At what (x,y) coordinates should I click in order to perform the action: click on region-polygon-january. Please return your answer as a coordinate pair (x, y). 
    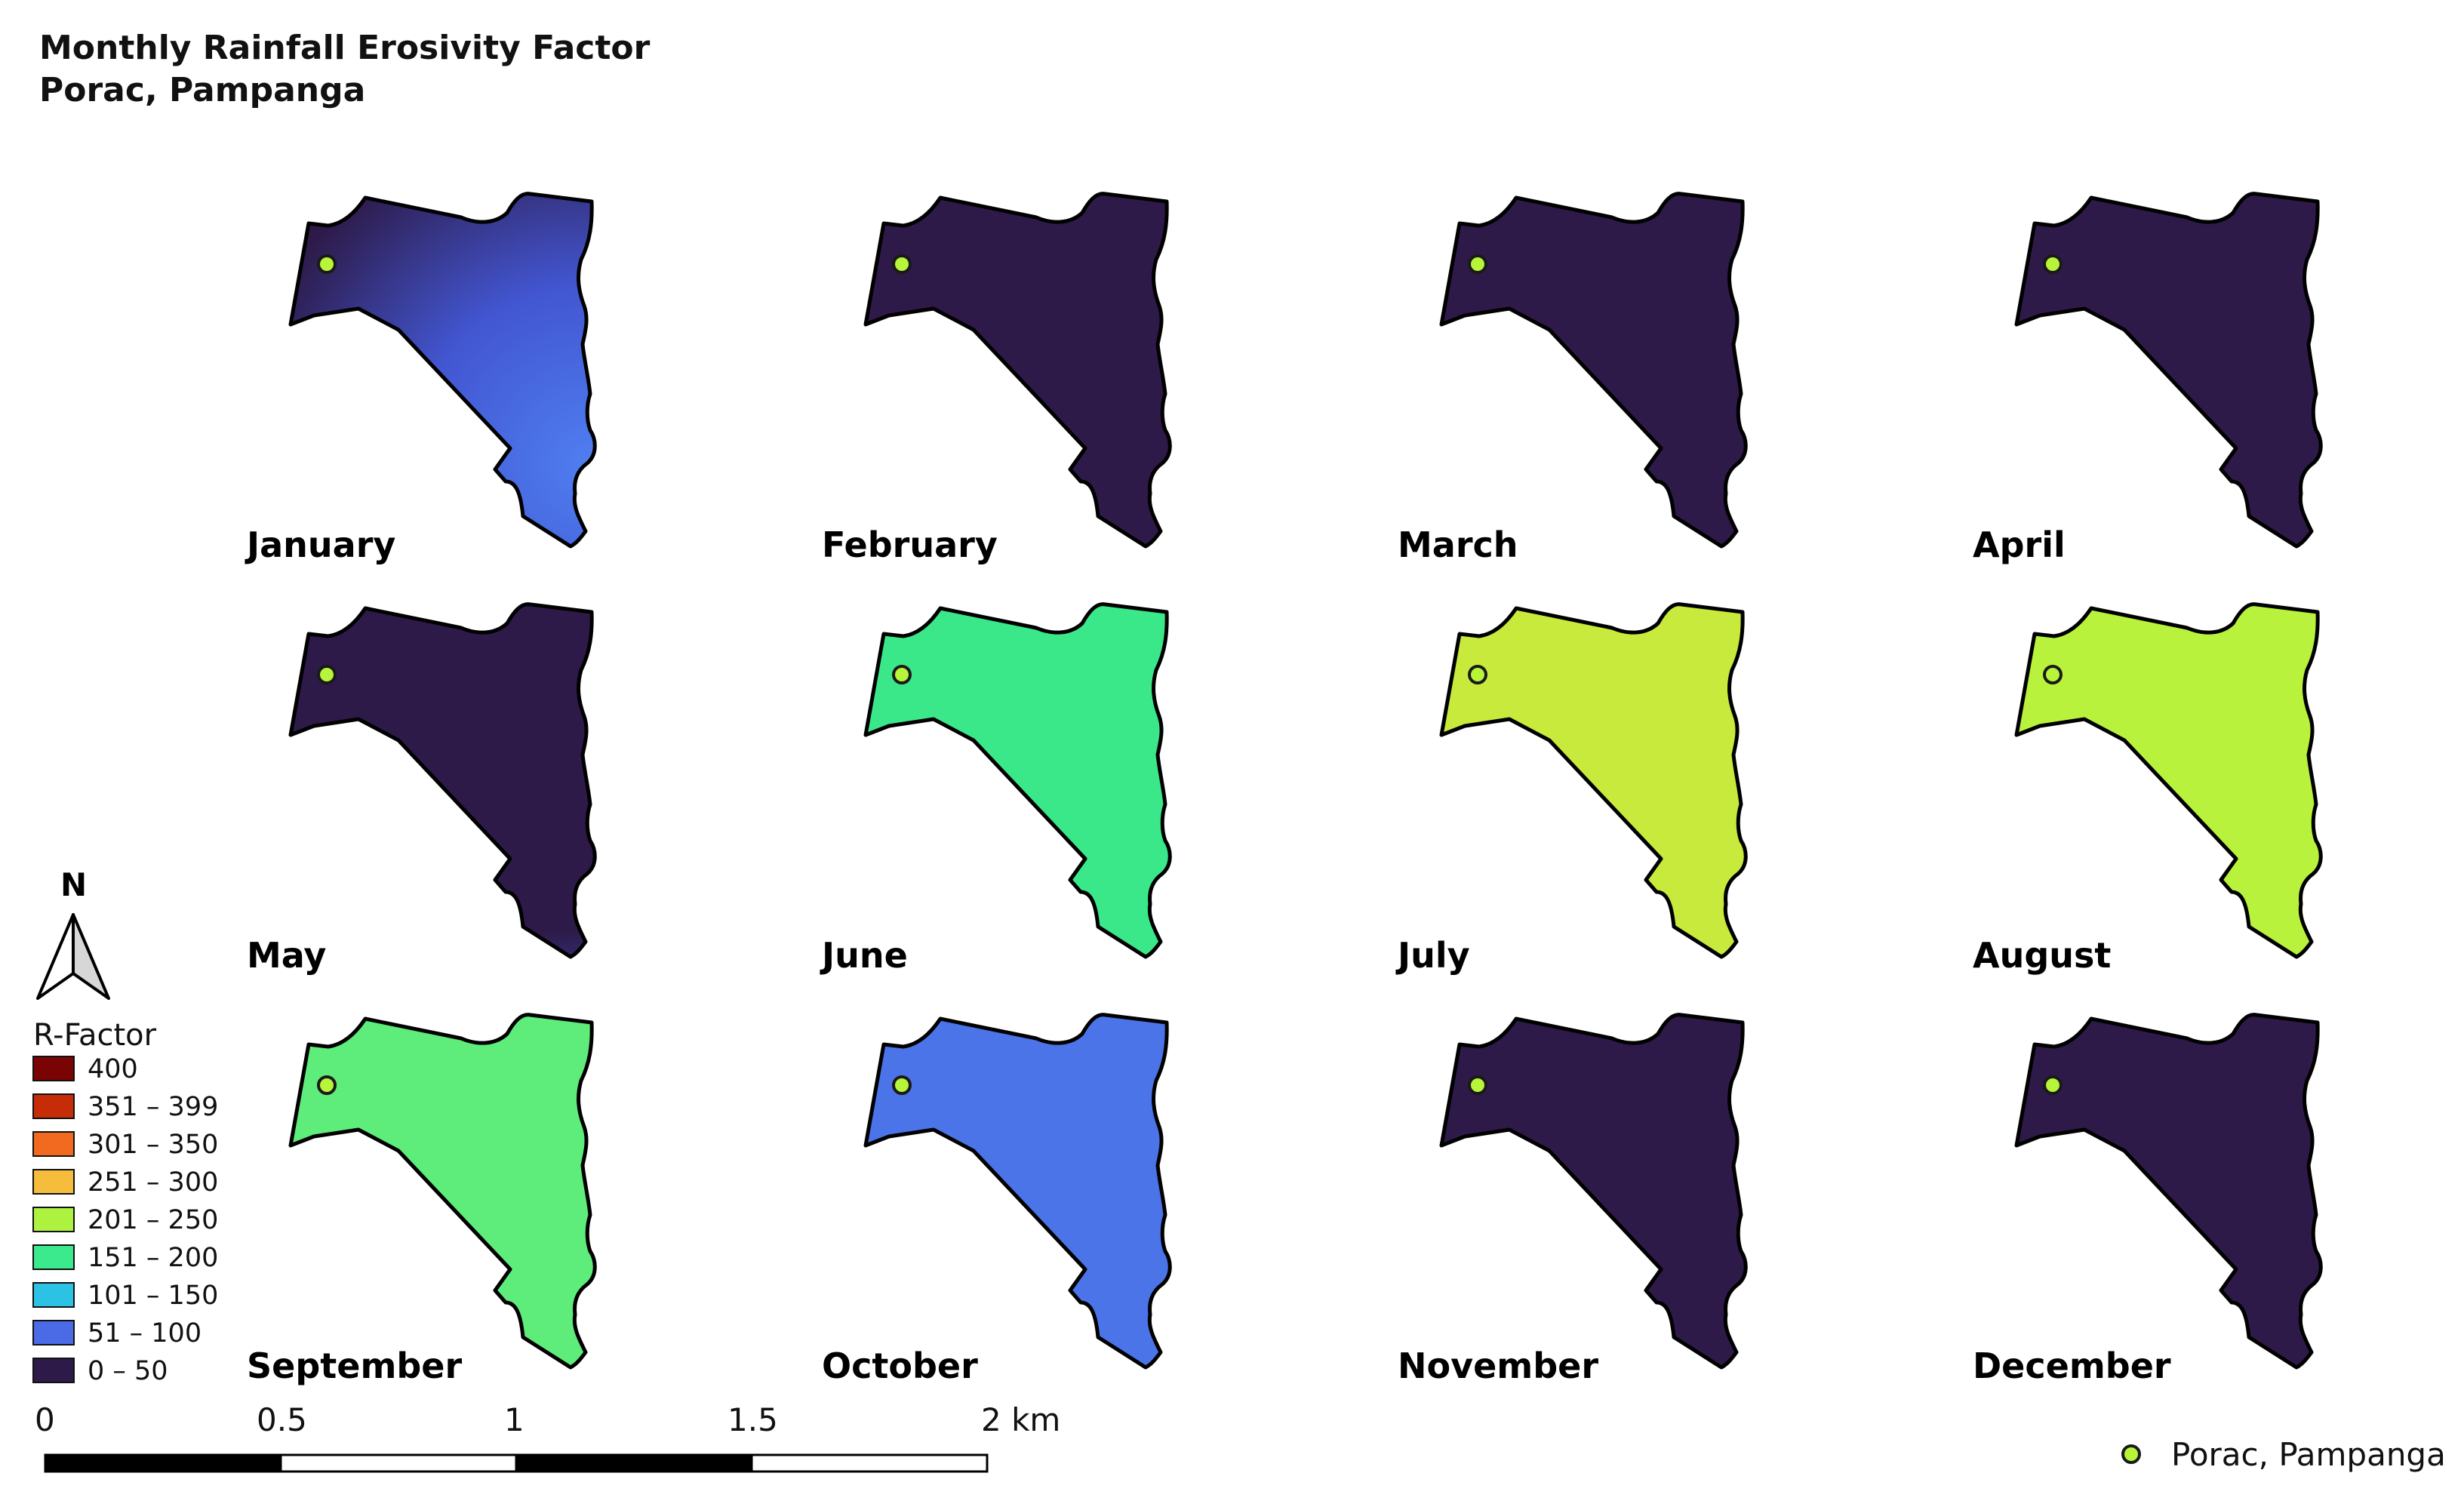
    Looking at the image, I should click on (442, 370).